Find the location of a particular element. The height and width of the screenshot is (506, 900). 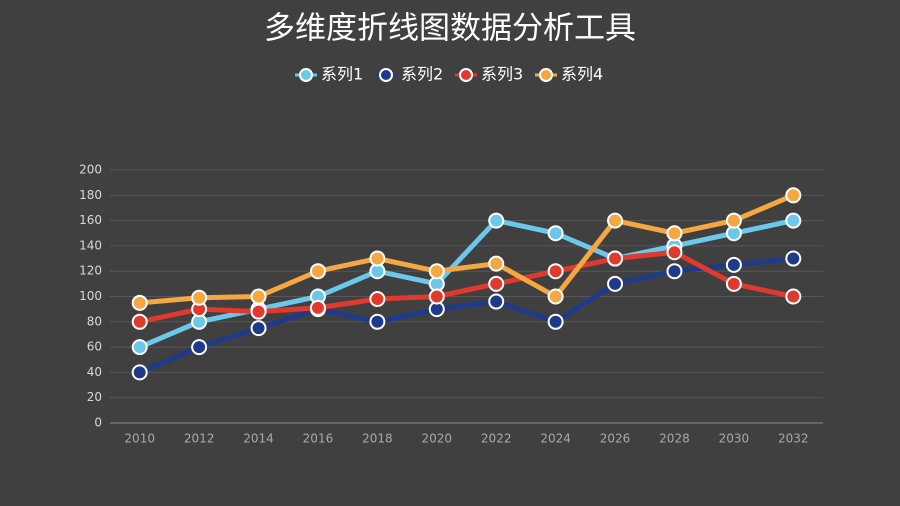

x-tick-label: 2030 is located at coordinates (734, 439).